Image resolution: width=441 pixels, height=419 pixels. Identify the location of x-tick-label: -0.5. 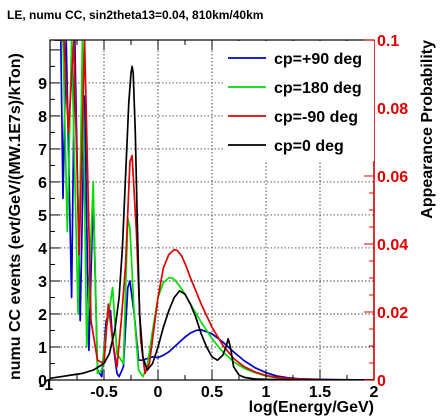
(104, 392).